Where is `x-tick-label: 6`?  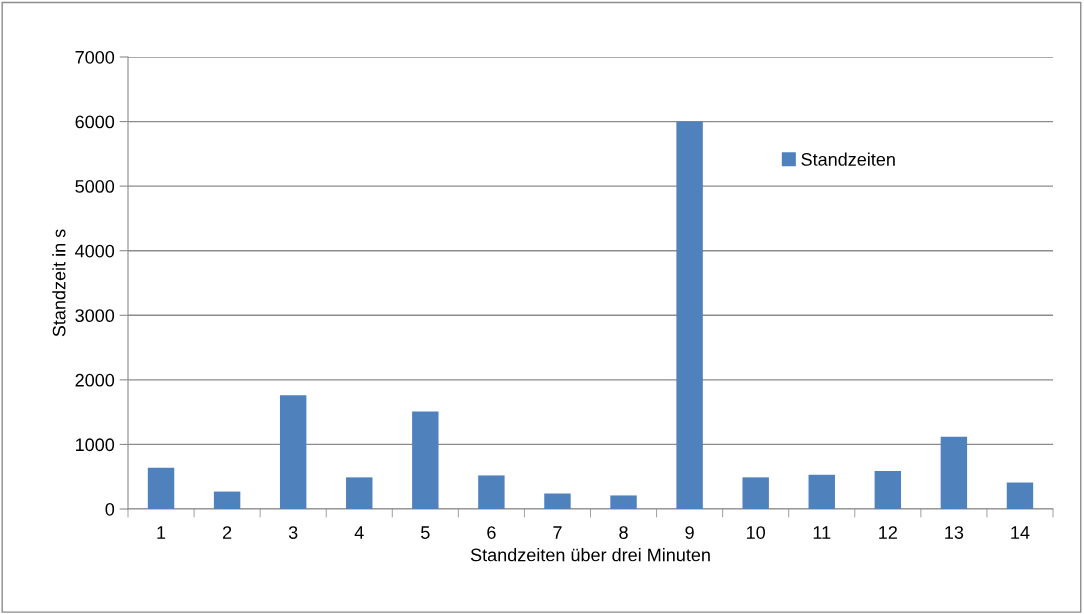
x-tick-label: 6 is located at coordinates (491, 532).